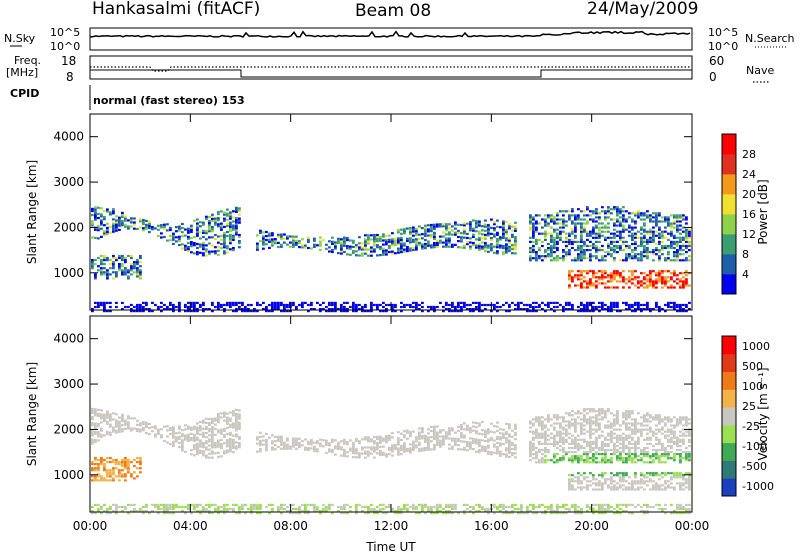  I want to click on cpid-panel: CPID normal (fast stereo) 153, so click(127, 97).